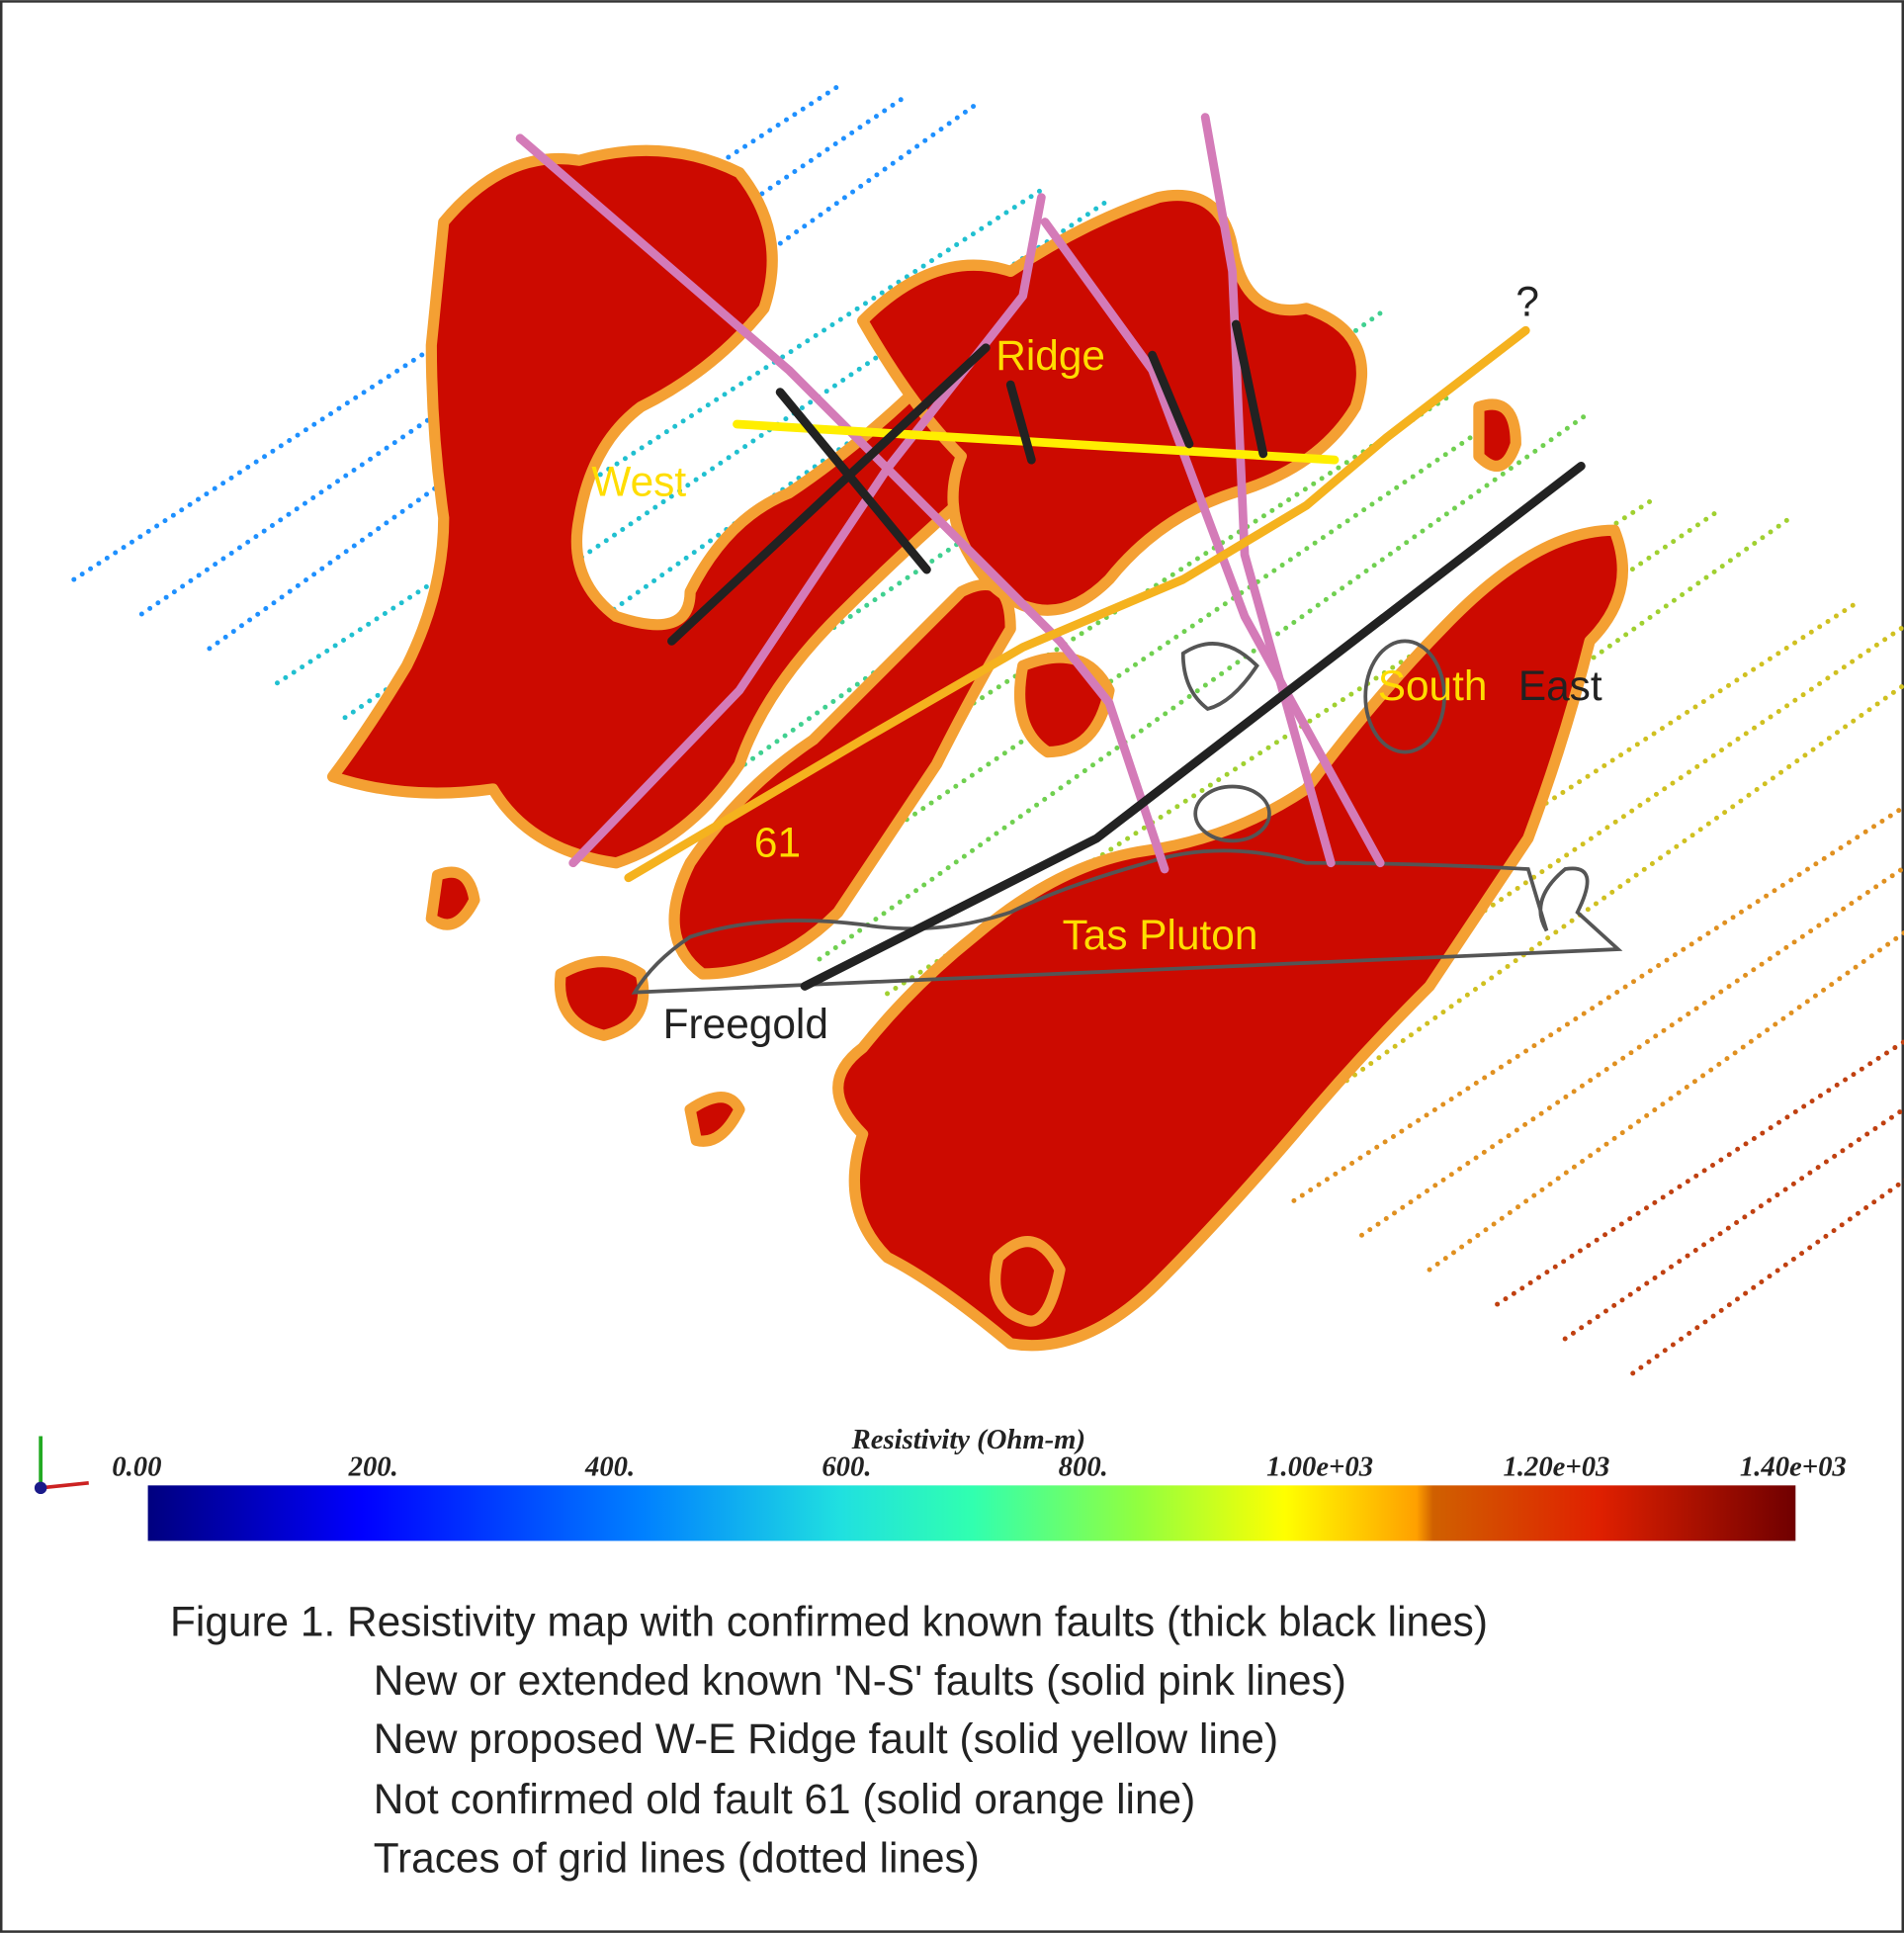 This screenshot has height=1933, width=1904. What do you see at coordinates (1793, 1466) in the screenshot?
I see `colorbar-tick-label: 1.40e+03` at bounding box center [1793, 1466].